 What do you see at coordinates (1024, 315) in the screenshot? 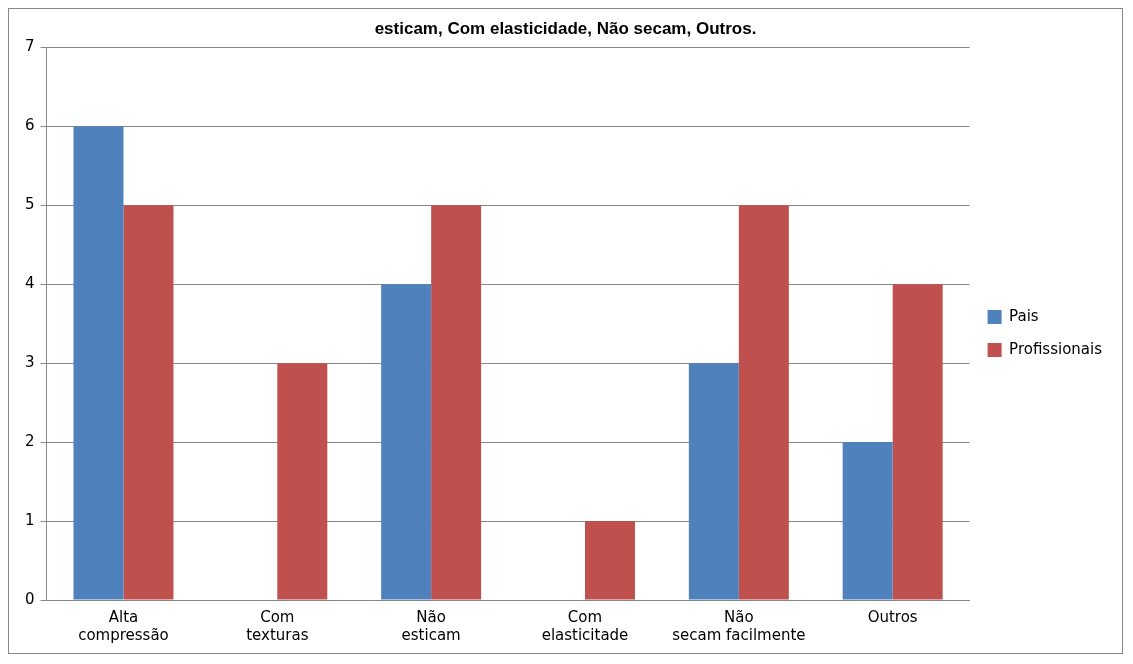
I see `legend-label: Pais` at bounding box center [1024, 315].